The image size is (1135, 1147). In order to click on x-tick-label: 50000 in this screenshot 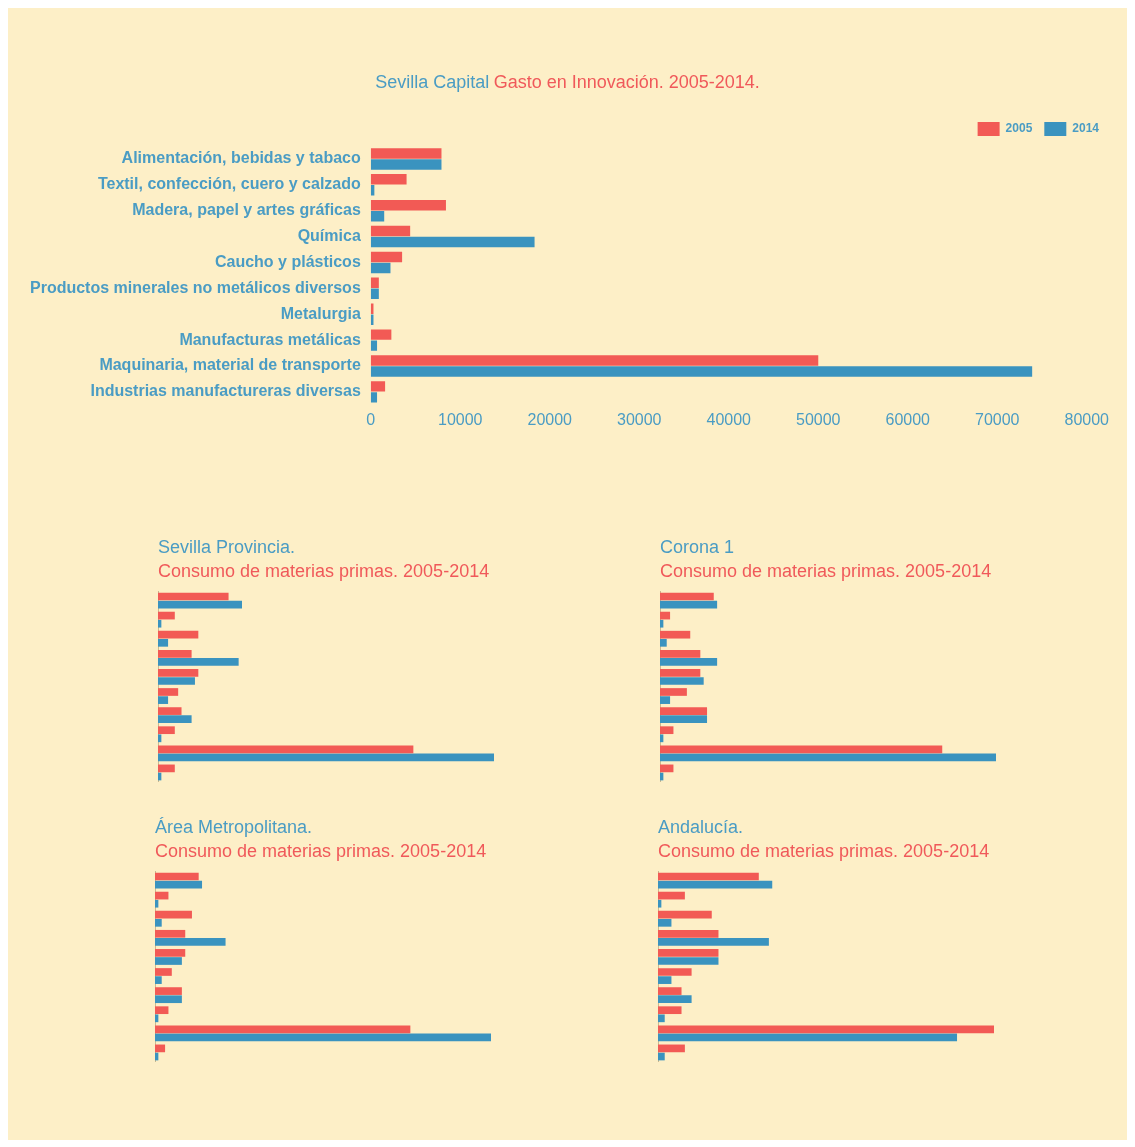, I will do `click(818, 419)`.